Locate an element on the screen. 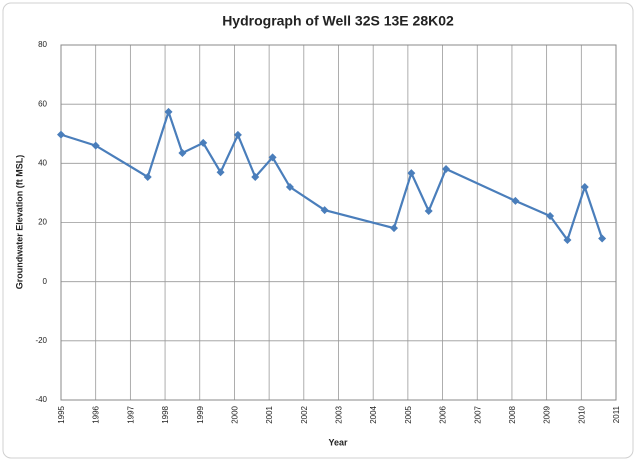 This screenshot has width=638, height=465. x-tick-label: 2008 is located at coordinates (512, 414).